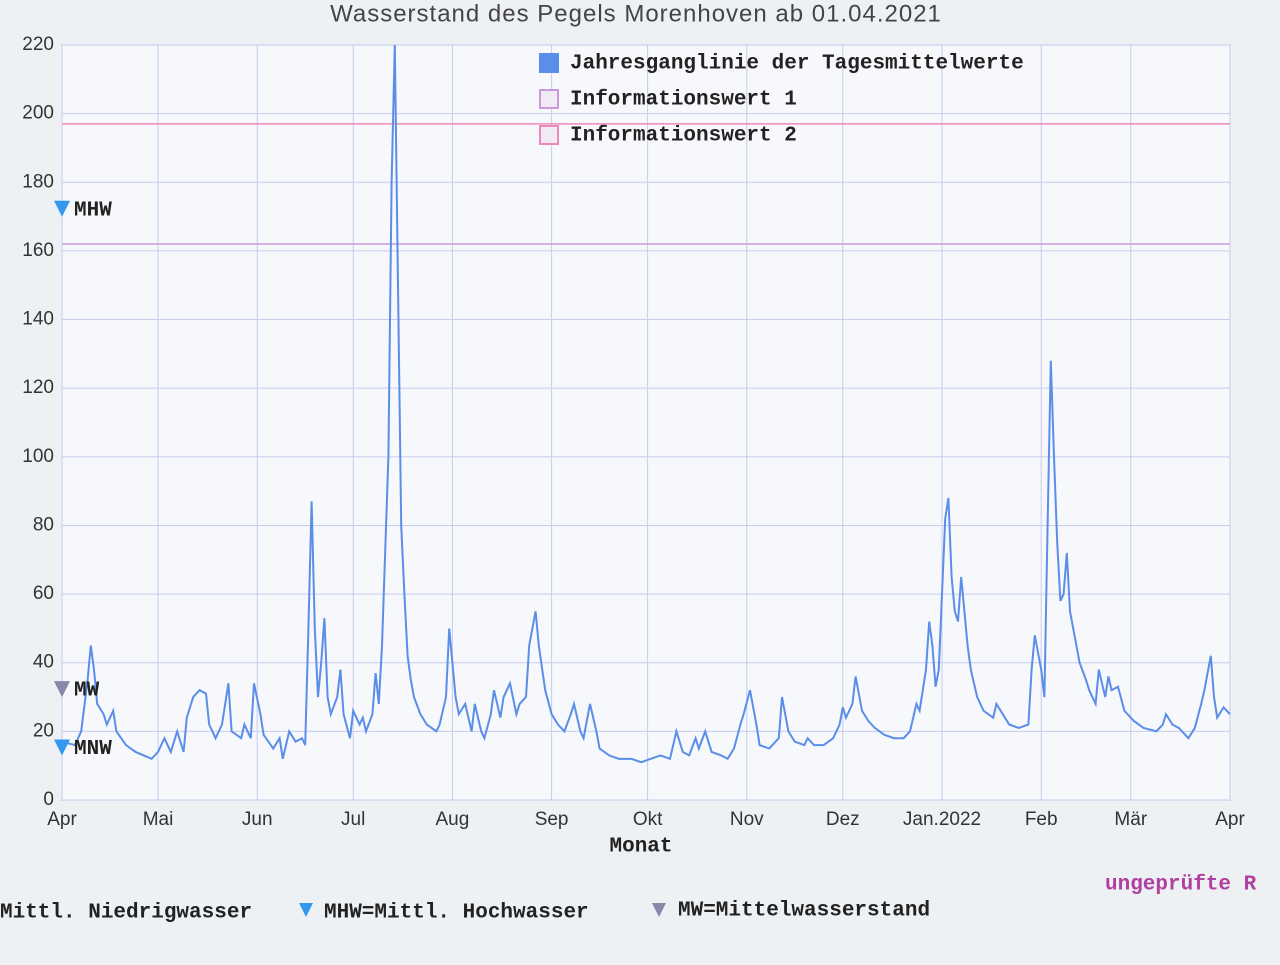 The height and width of the screenshot is (965, 1280). Describe the element at coordinates (38, 319) in the screenshot. I see `y-tick-label: 140` at that location.